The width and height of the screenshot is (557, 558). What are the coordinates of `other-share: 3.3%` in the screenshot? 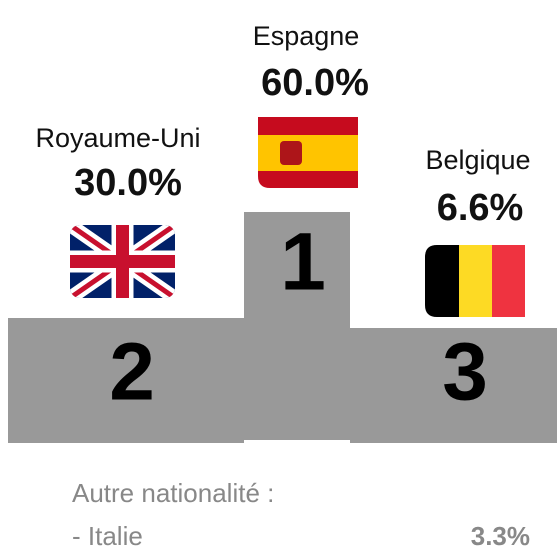 It's located at (500, 536).